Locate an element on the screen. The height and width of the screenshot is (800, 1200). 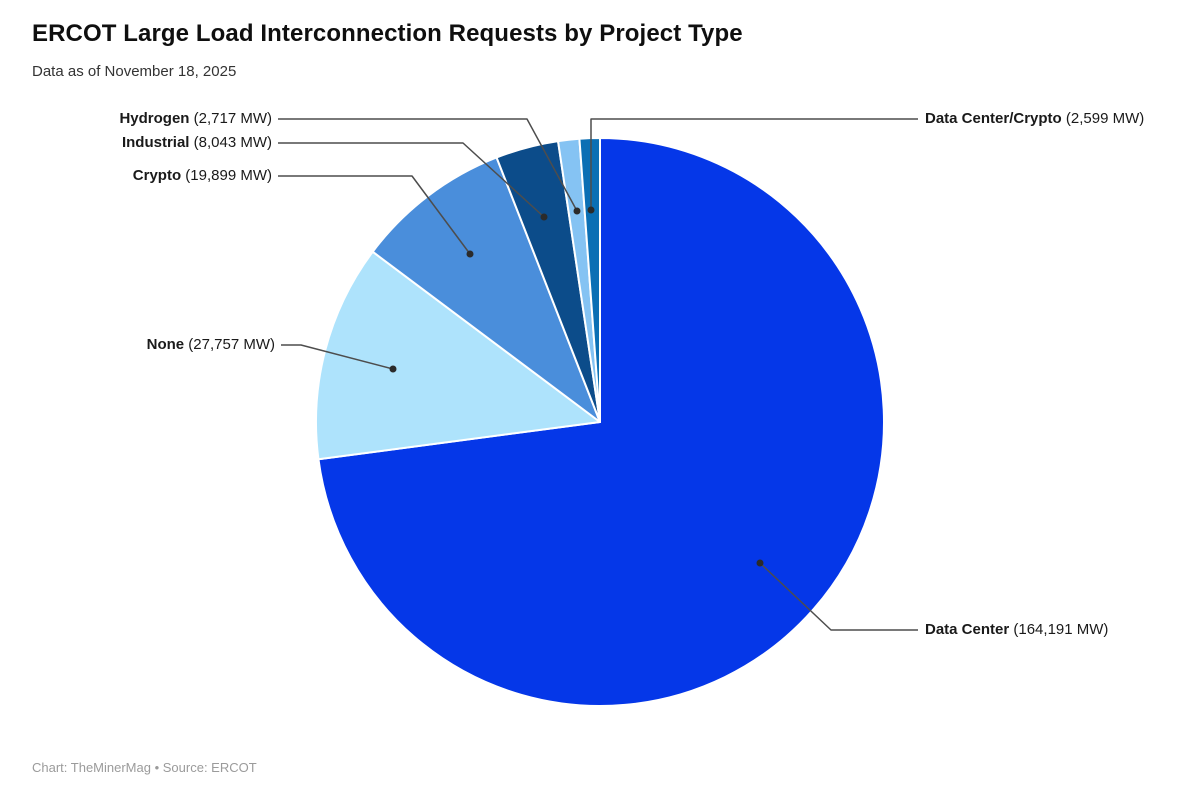
chart-subtitle: Data as of November 18, 2025 is located at coordinates (134, 71).